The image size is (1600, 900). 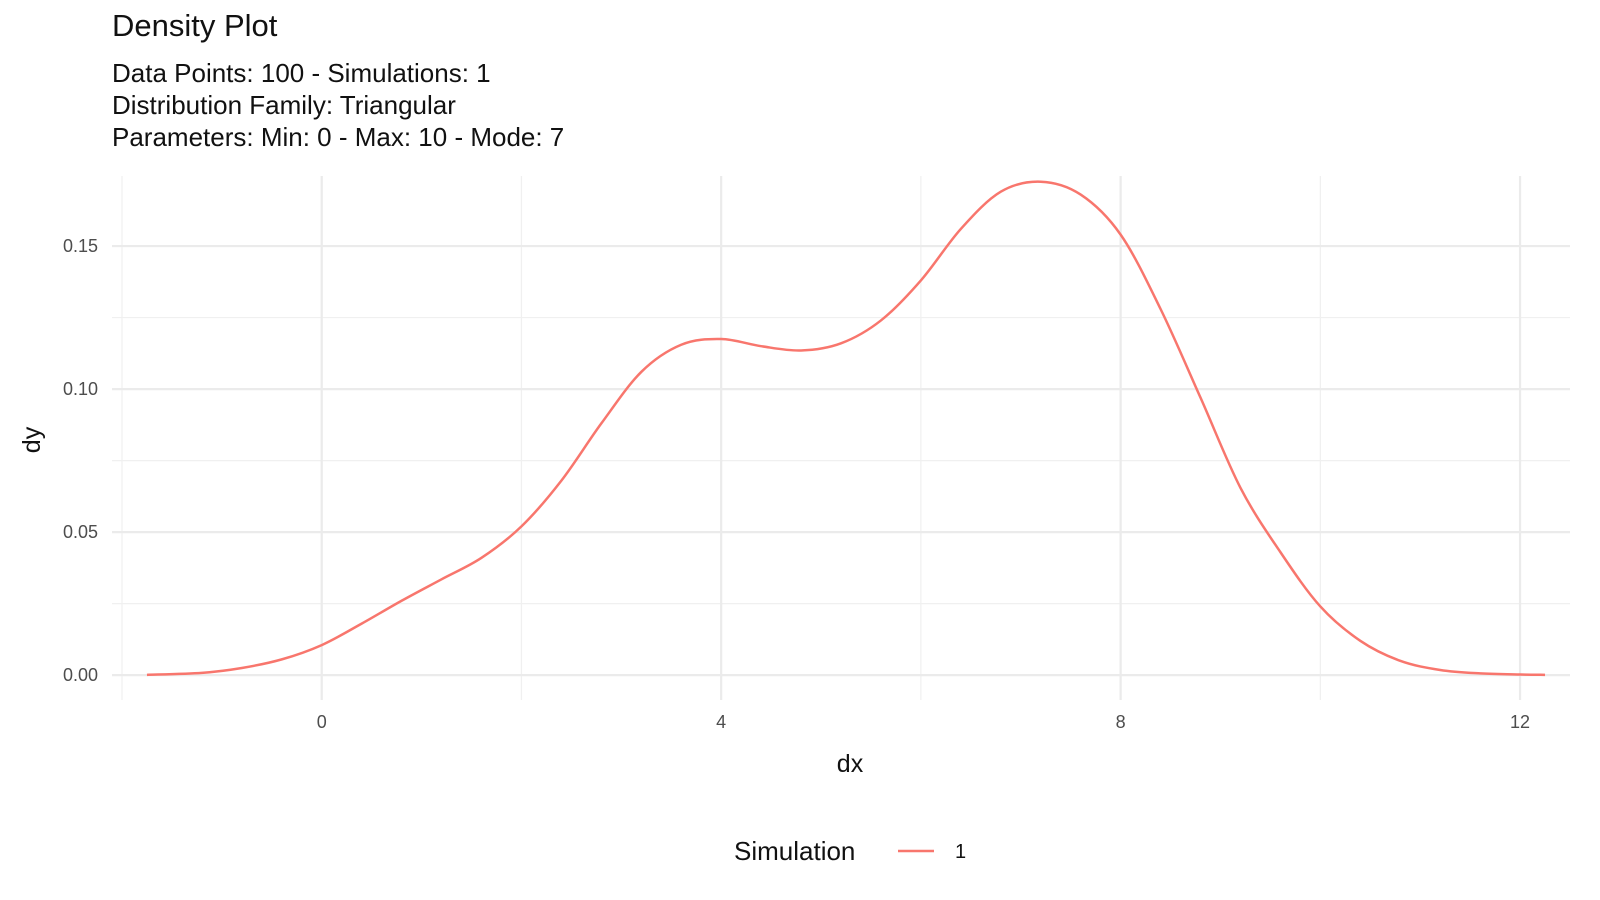 What do you see at coordinates (322, 722) in the screenshot?
I see `x-tick-label: 0` at bounding box center [322, 722].